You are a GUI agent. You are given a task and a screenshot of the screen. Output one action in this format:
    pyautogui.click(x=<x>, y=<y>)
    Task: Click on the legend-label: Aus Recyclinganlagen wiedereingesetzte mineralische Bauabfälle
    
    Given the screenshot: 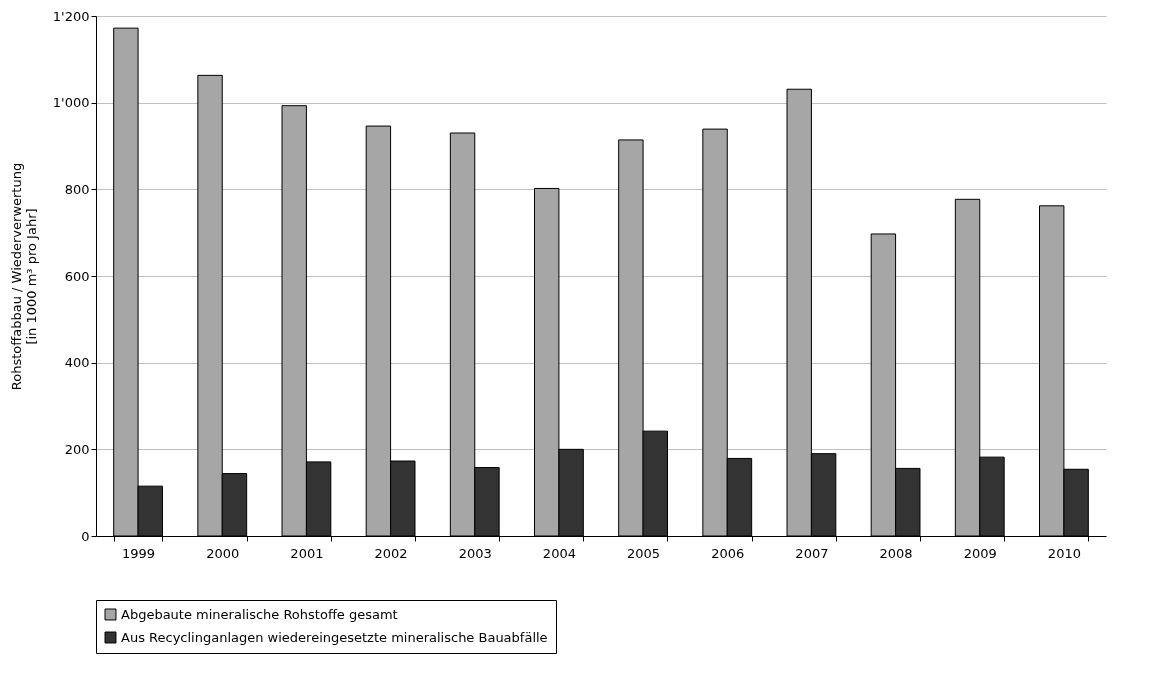 What is the action you would take?
    pyautogui.click(x=334, y=637)
    